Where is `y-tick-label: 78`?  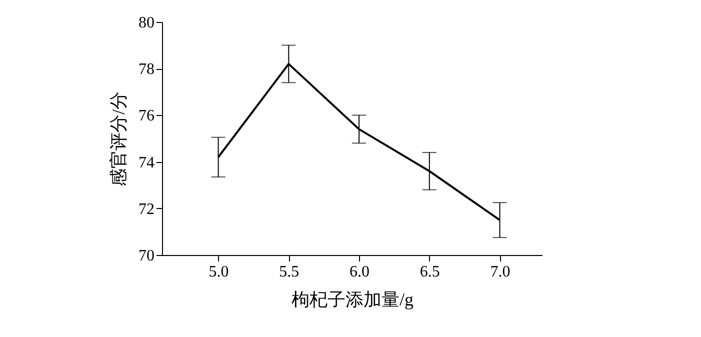 y-tick-label: 78 is located at coordinates (146, 69).